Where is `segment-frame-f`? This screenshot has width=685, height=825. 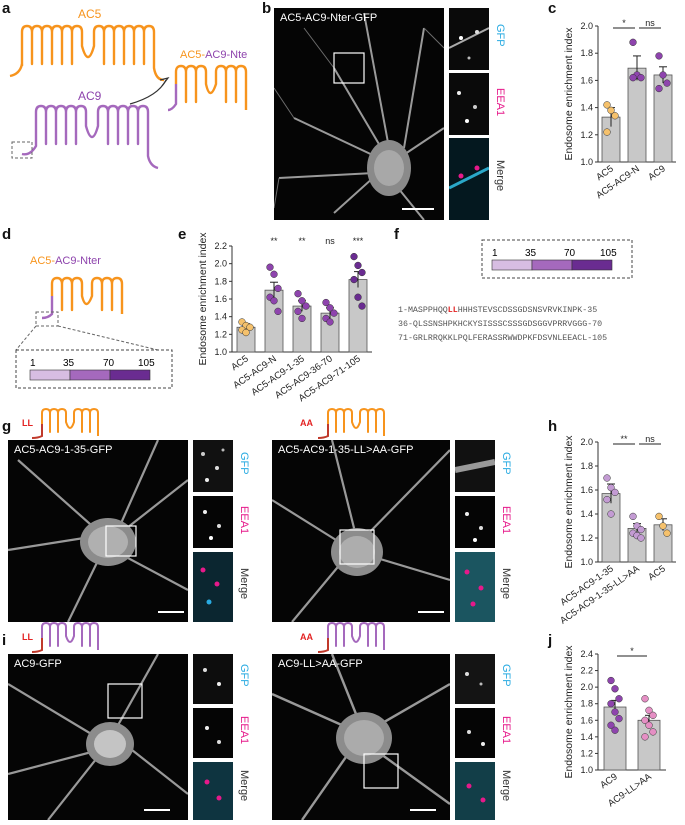
segment-frame-f is located at coordinates (557, 259).